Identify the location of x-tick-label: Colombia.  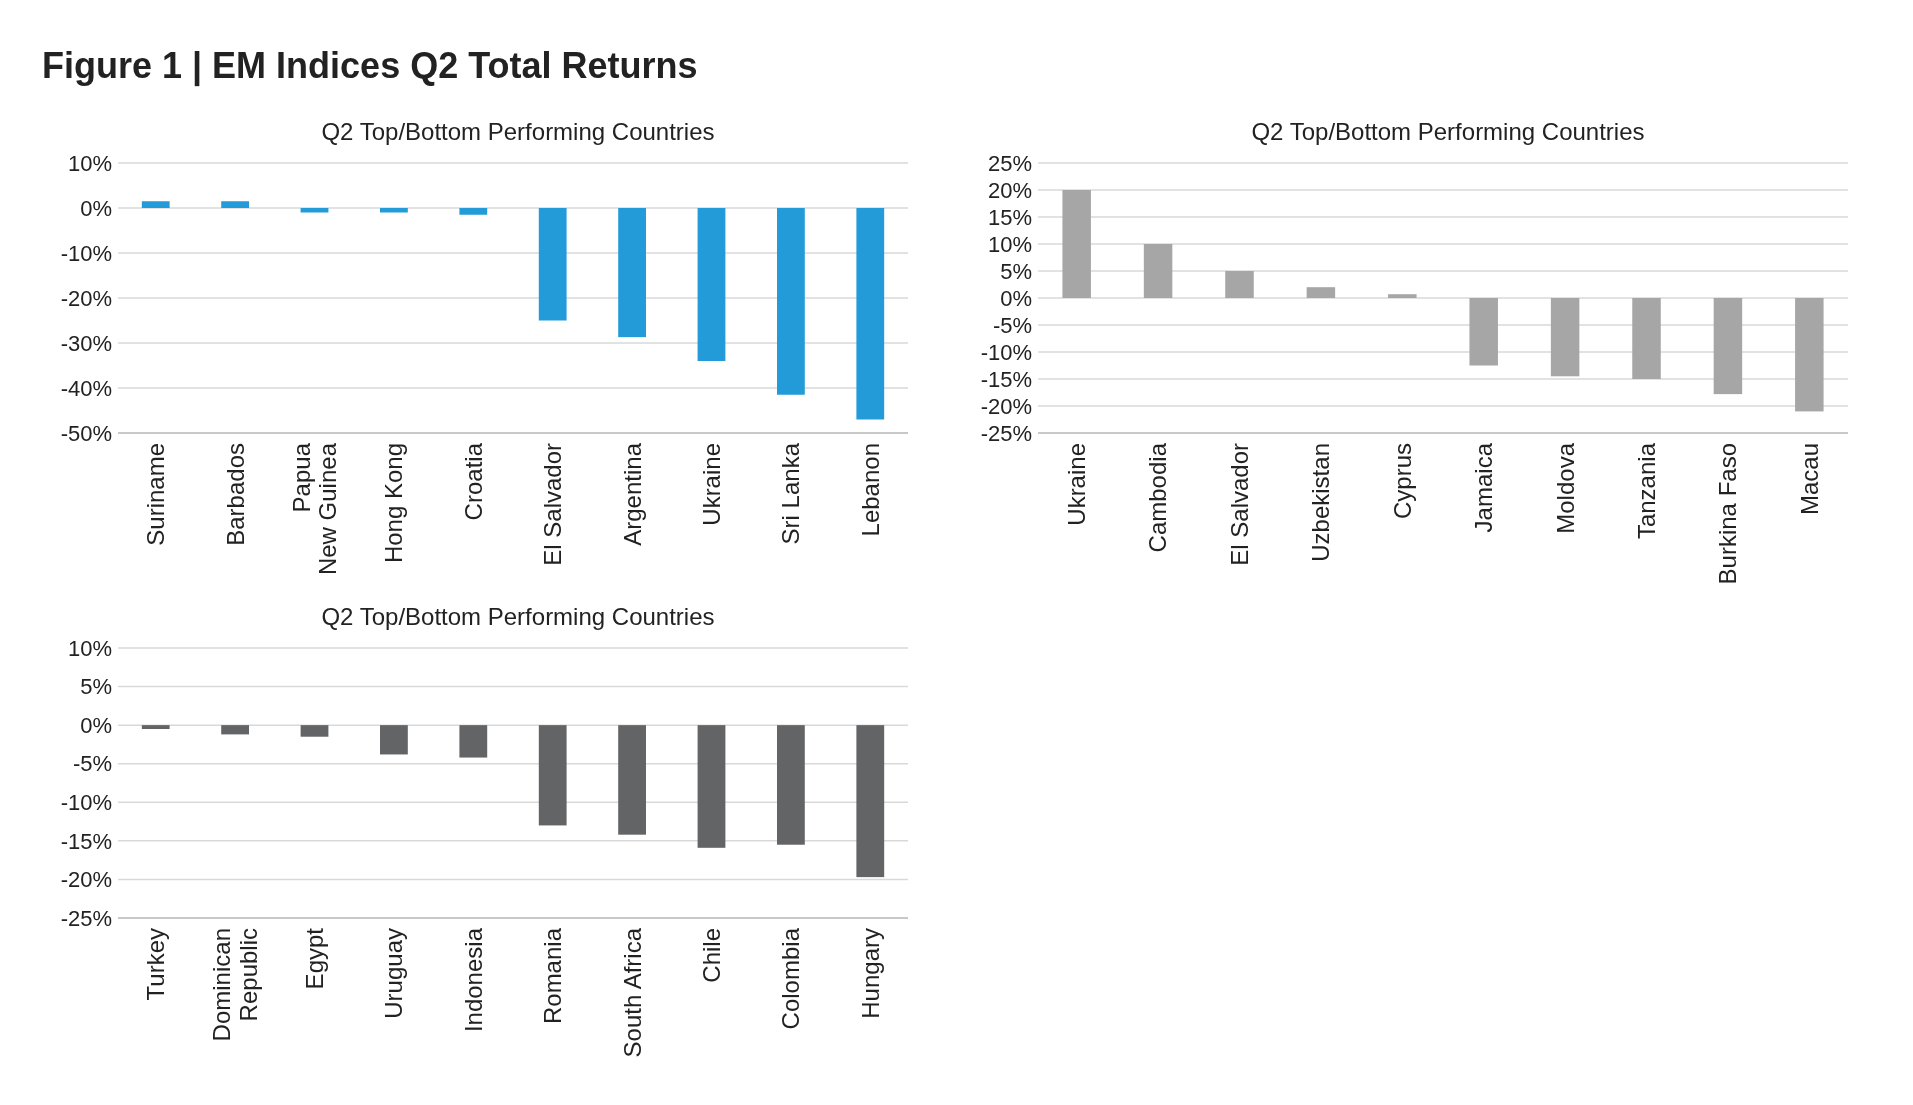
(791, 978).